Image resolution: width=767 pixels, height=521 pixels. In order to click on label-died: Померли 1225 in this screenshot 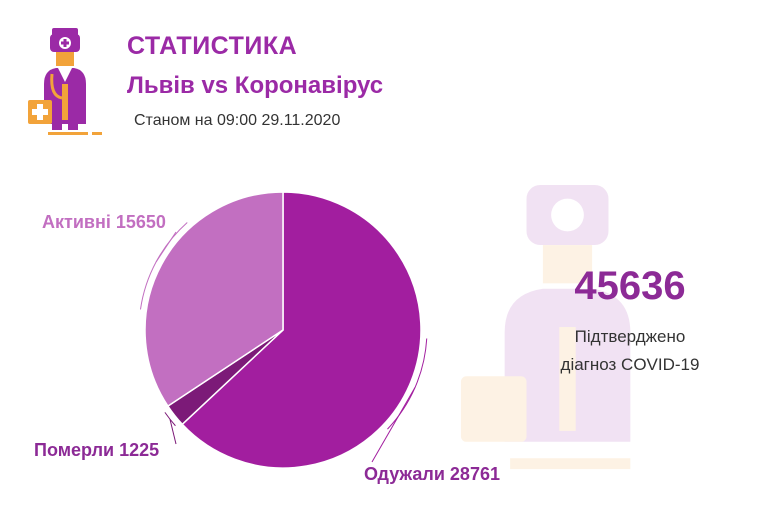, I will do `click(96, 450)`.